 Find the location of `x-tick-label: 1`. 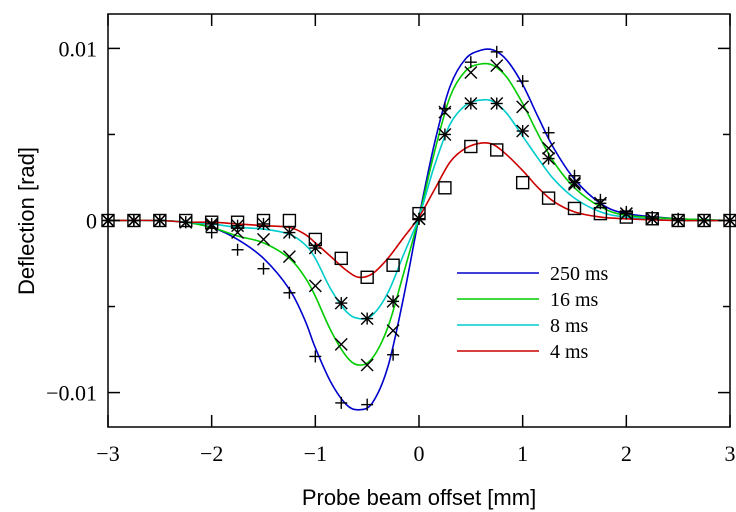

x-tick-label: 1 is located at coordinates (522, 453).